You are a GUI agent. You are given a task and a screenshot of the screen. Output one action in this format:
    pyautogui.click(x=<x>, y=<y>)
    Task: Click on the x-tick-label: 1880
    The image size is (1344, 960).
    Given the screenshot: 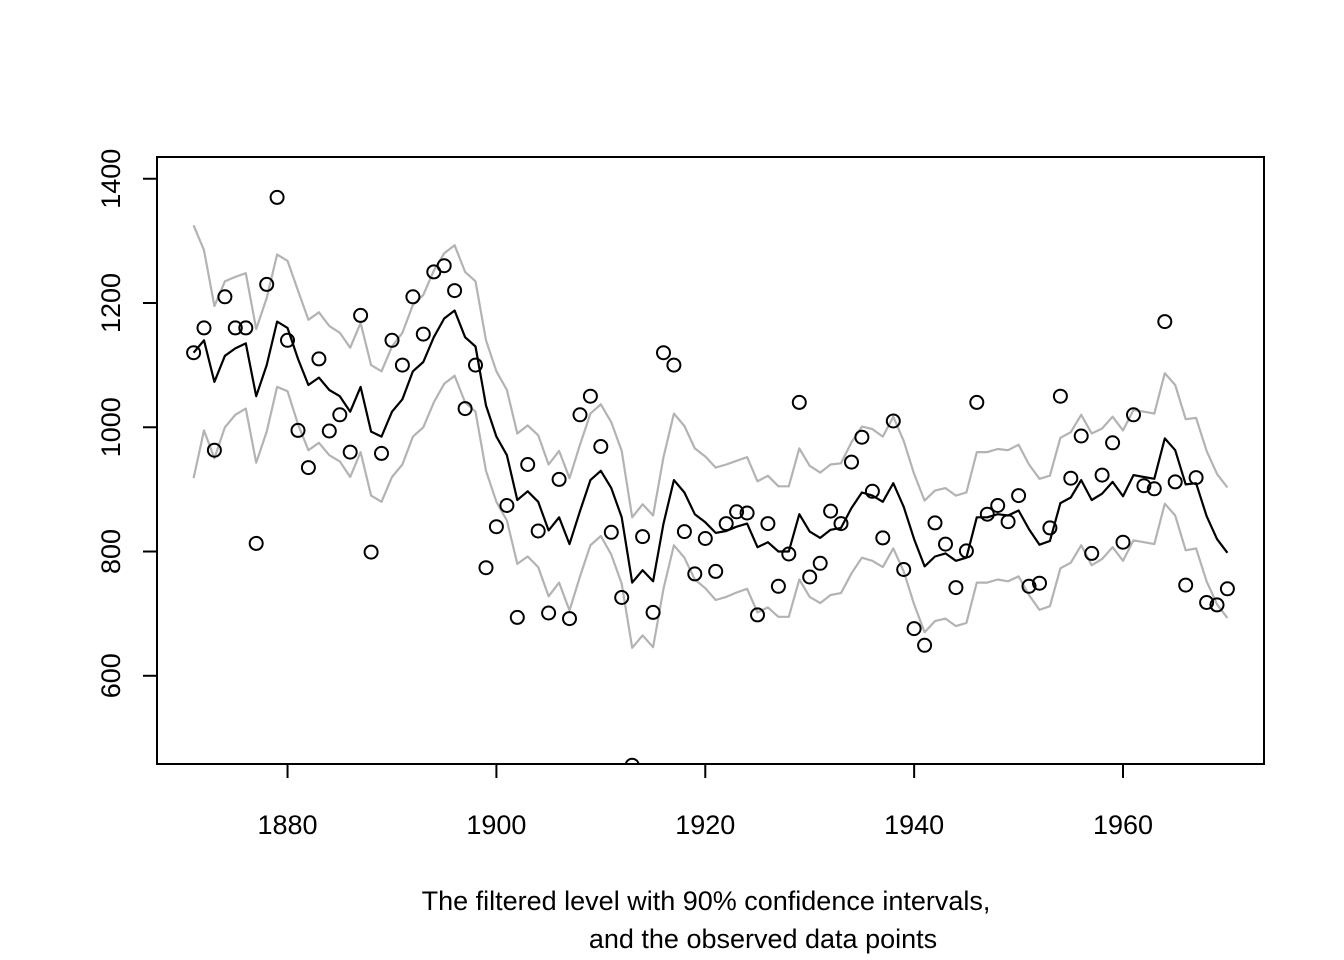 What is the action you would take?
    pyautogui.click(x=288, y=825)
    